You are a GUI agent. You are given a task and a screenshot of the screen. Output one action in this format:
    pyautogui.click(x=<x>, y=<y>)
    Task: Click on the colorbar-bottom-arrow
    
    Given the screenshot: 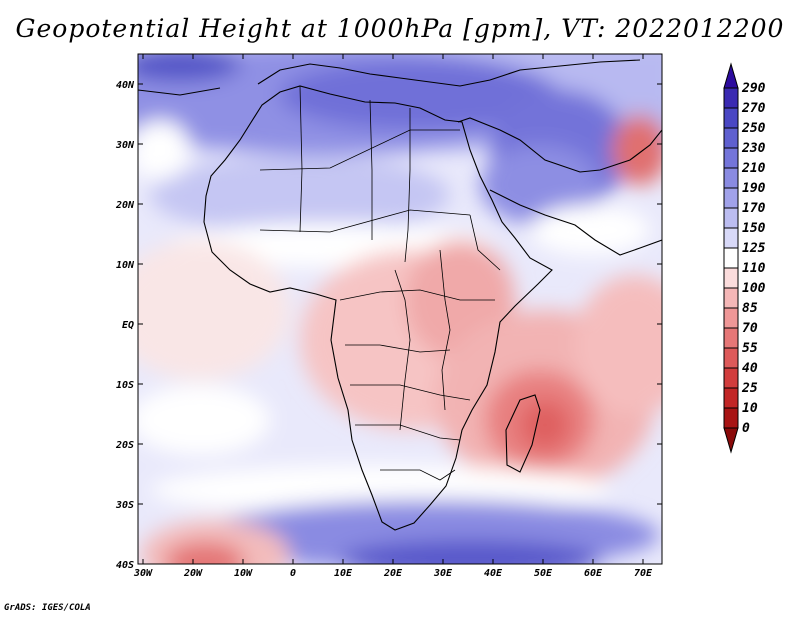 What is the action you would take?
    pyautogui.click(x=731, y=440)
    